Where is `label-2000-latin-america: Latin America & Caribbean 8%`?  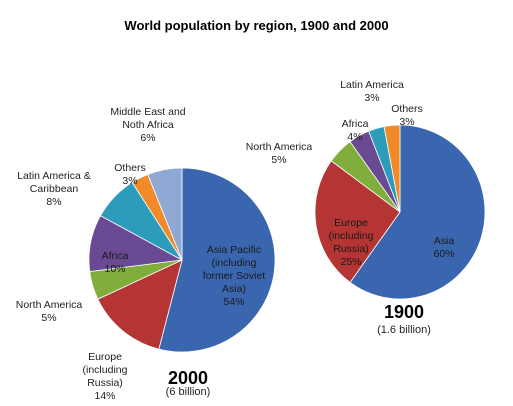 label-2000-latin-america: Latin America & Caribbean 8% is located at coordinates (54, 189).